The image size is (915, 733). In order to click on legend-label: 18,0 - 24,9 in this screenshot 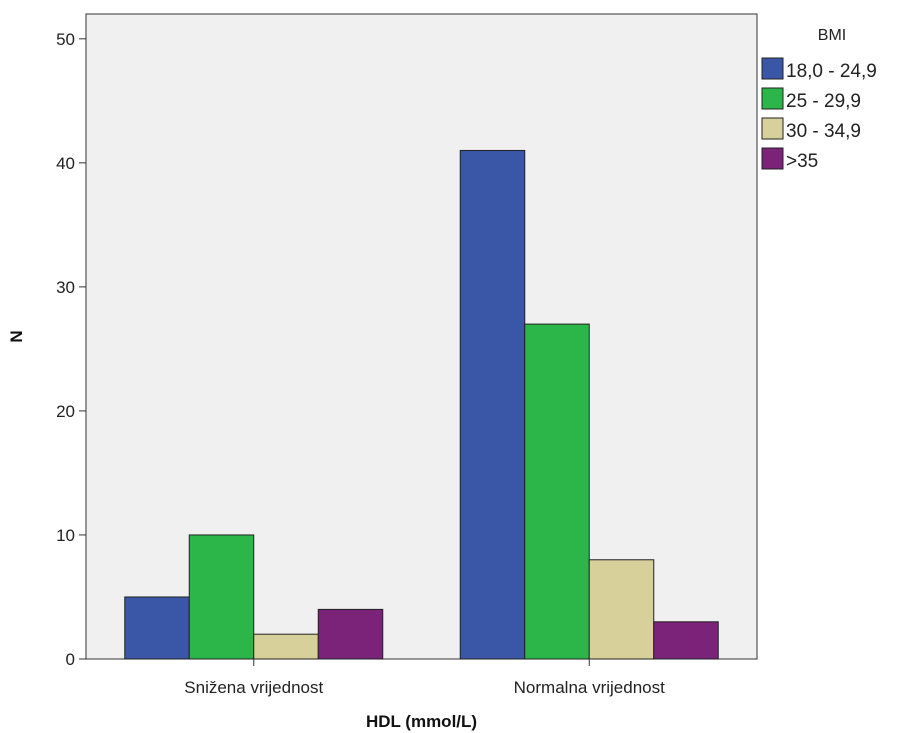, I will do `click(831, 71)`.